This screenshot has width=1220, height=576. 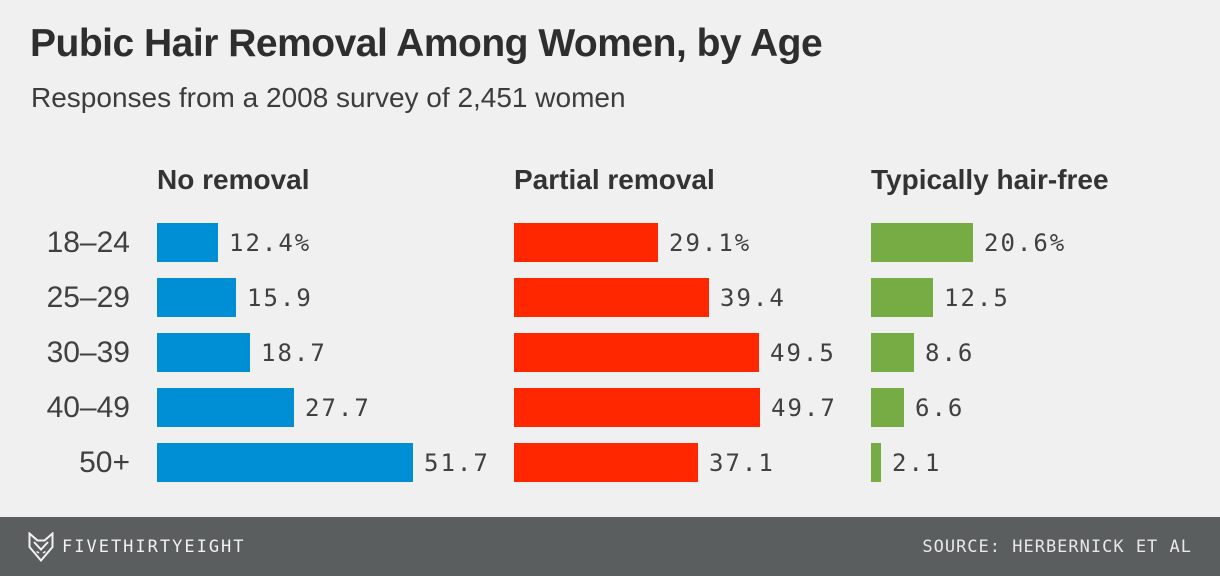 I want to click on value-label: 8.6, so click(x=950, y=353).